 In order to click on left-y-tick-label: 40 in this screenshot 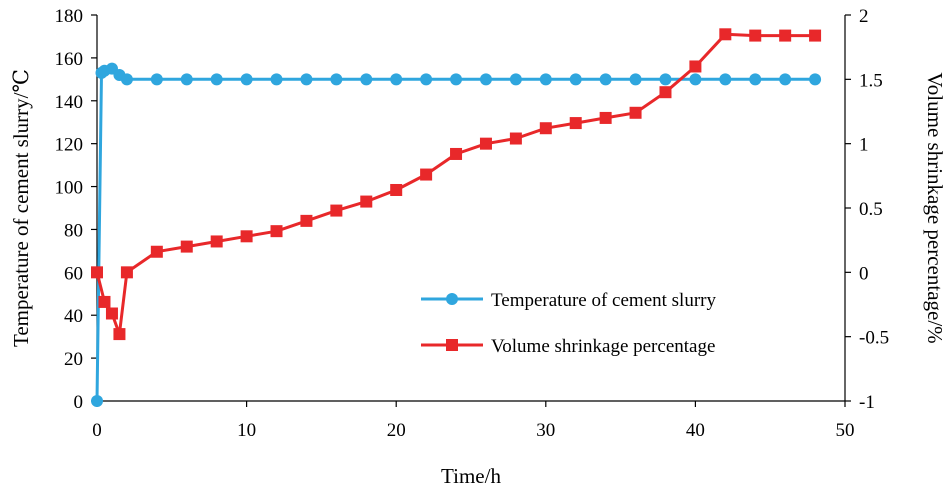, I will do `click(73, 316)`.